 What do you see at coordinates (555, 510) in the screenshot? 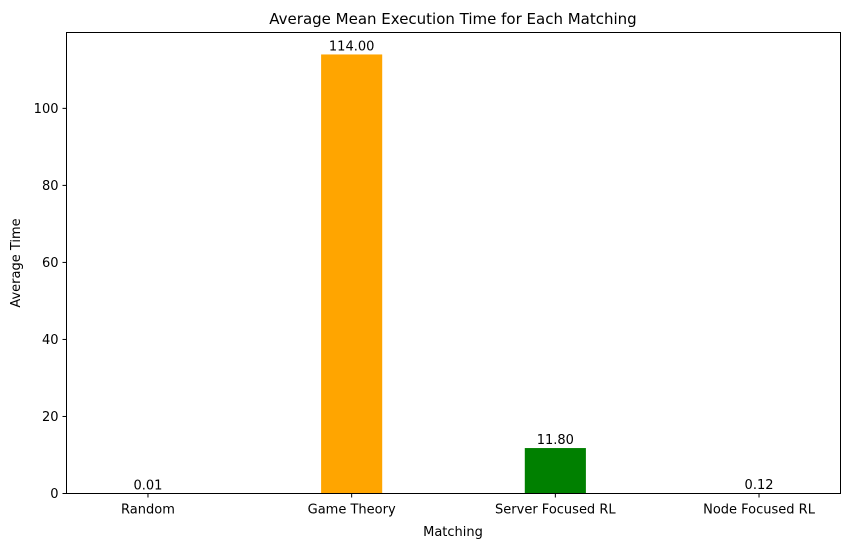
I see `x-tick-label: Server Focused RL` at bounding box center [555, 510].